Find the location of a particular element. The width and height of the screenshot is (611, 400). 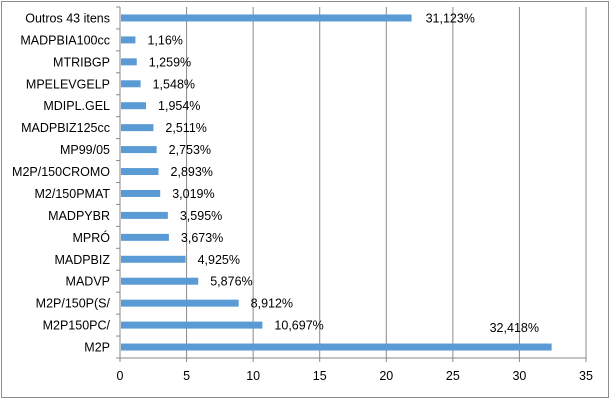

category-label: MADPBIZ is located at coordinates (82, 260).